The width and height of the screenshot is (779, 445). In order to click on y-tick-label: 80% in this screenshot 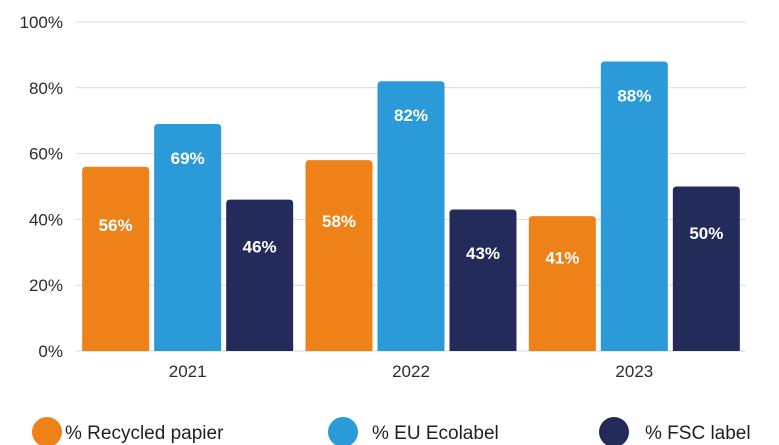, I will do `click(46, 88)`.